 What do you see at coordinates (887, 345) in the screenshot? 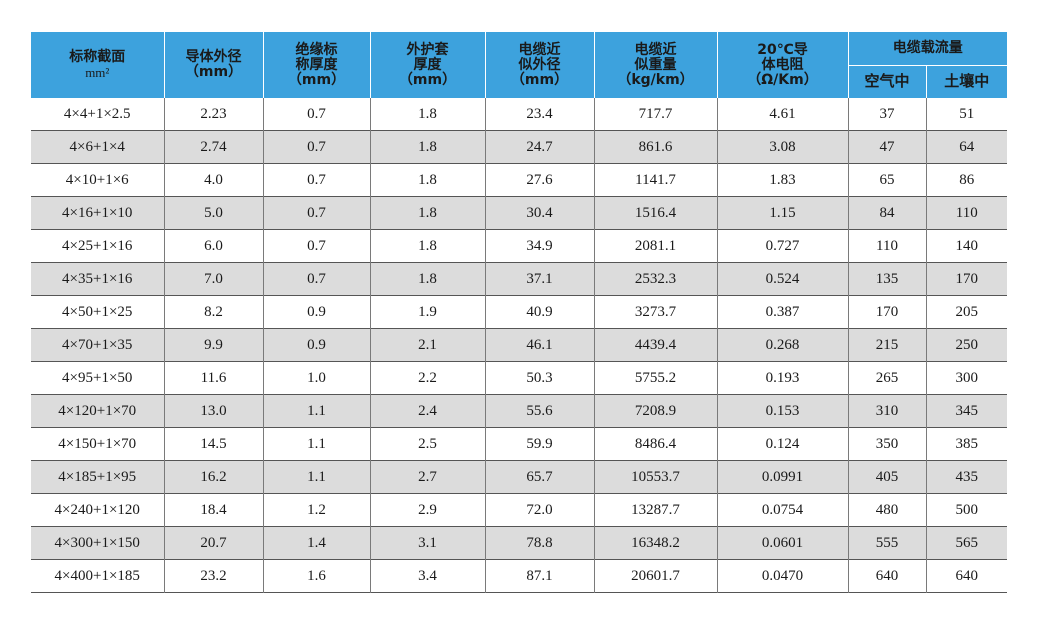
I see `cell-ampacity-air: 215` at bounding box center [887, 345].